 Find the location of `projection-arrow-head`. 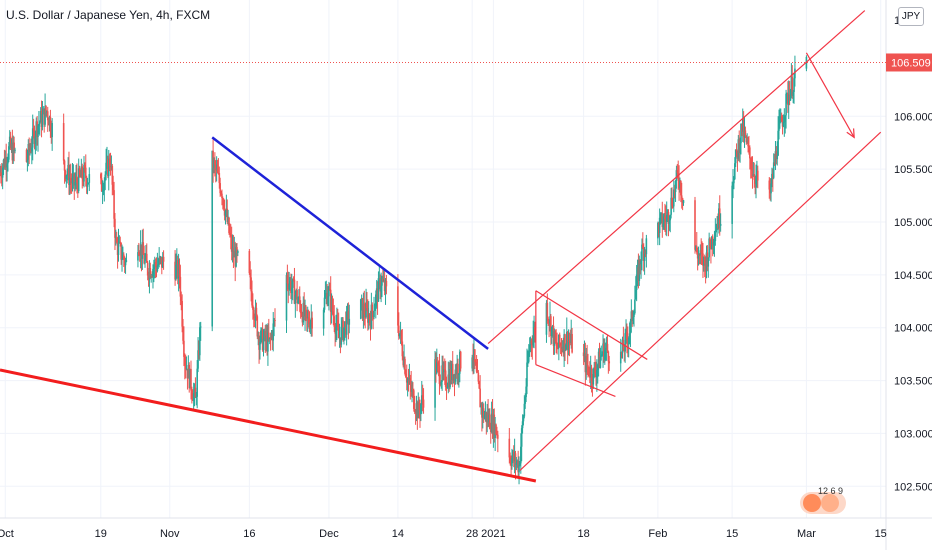

projection-arrow-head is located at coordinates (850, 133).